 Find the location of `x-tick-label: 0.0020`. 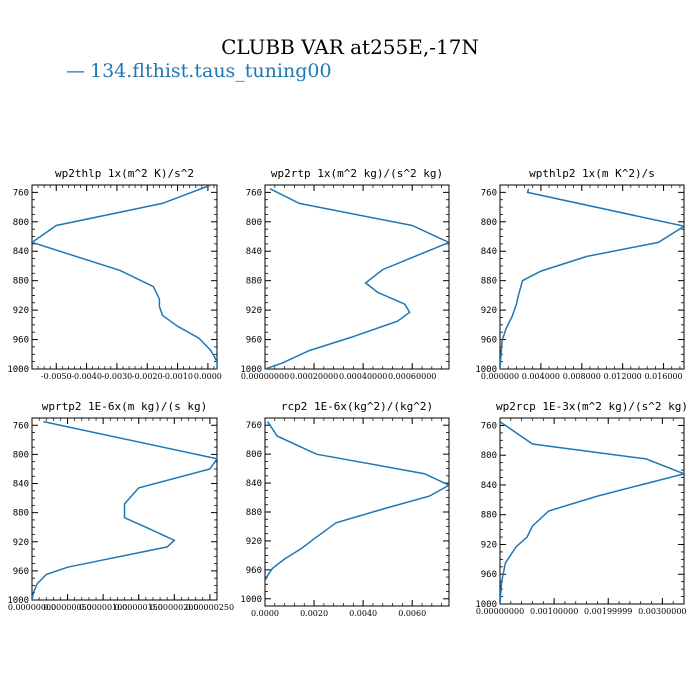

x-tick-label: 0.0020 is located at coordinates (314, 613).